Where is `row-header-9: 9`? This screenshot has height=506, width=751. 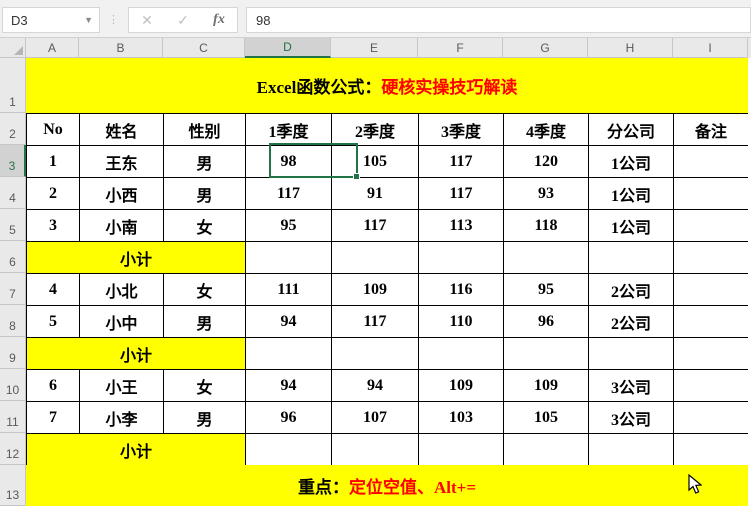 row-header-9: 9 is located at coordinates (13, 353).